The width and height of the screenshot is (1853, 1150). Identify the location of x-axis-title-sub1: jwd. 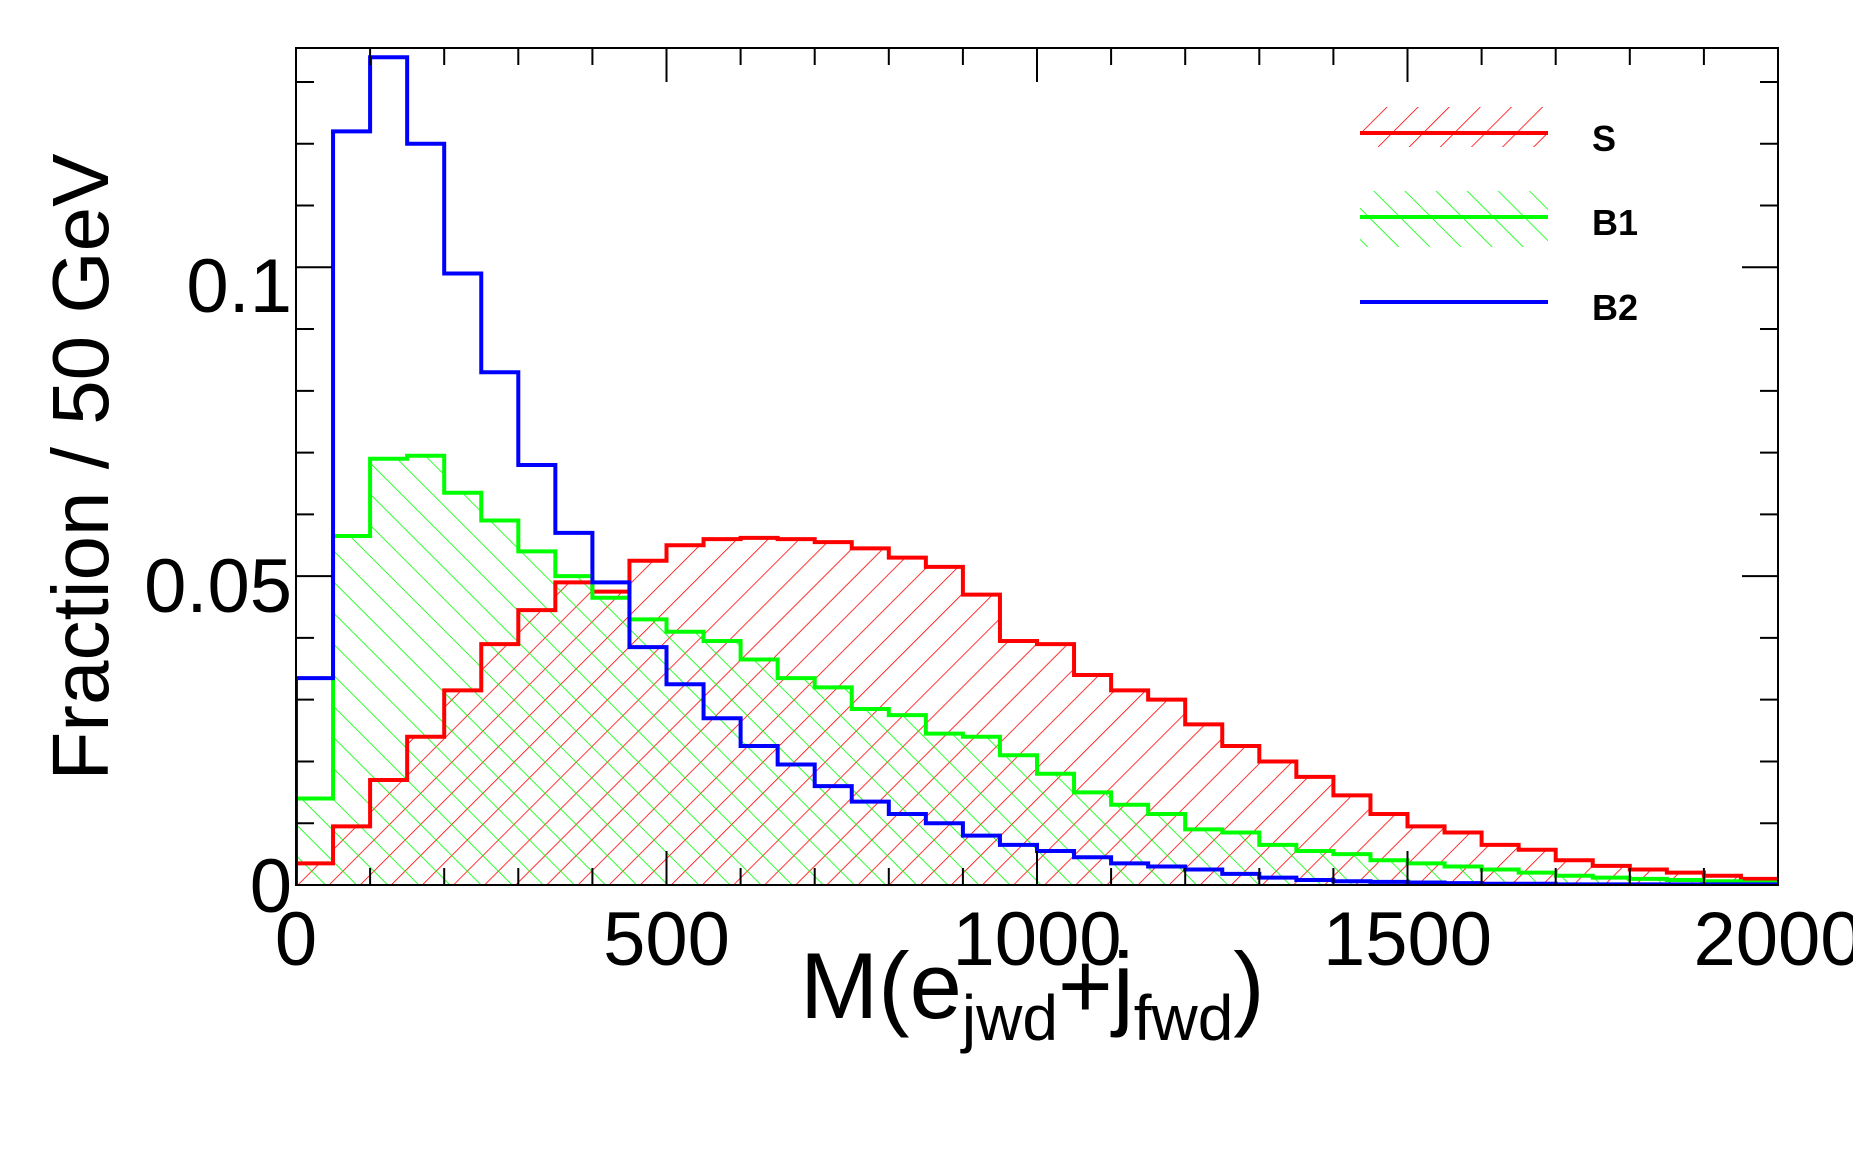
(1009, 1018).